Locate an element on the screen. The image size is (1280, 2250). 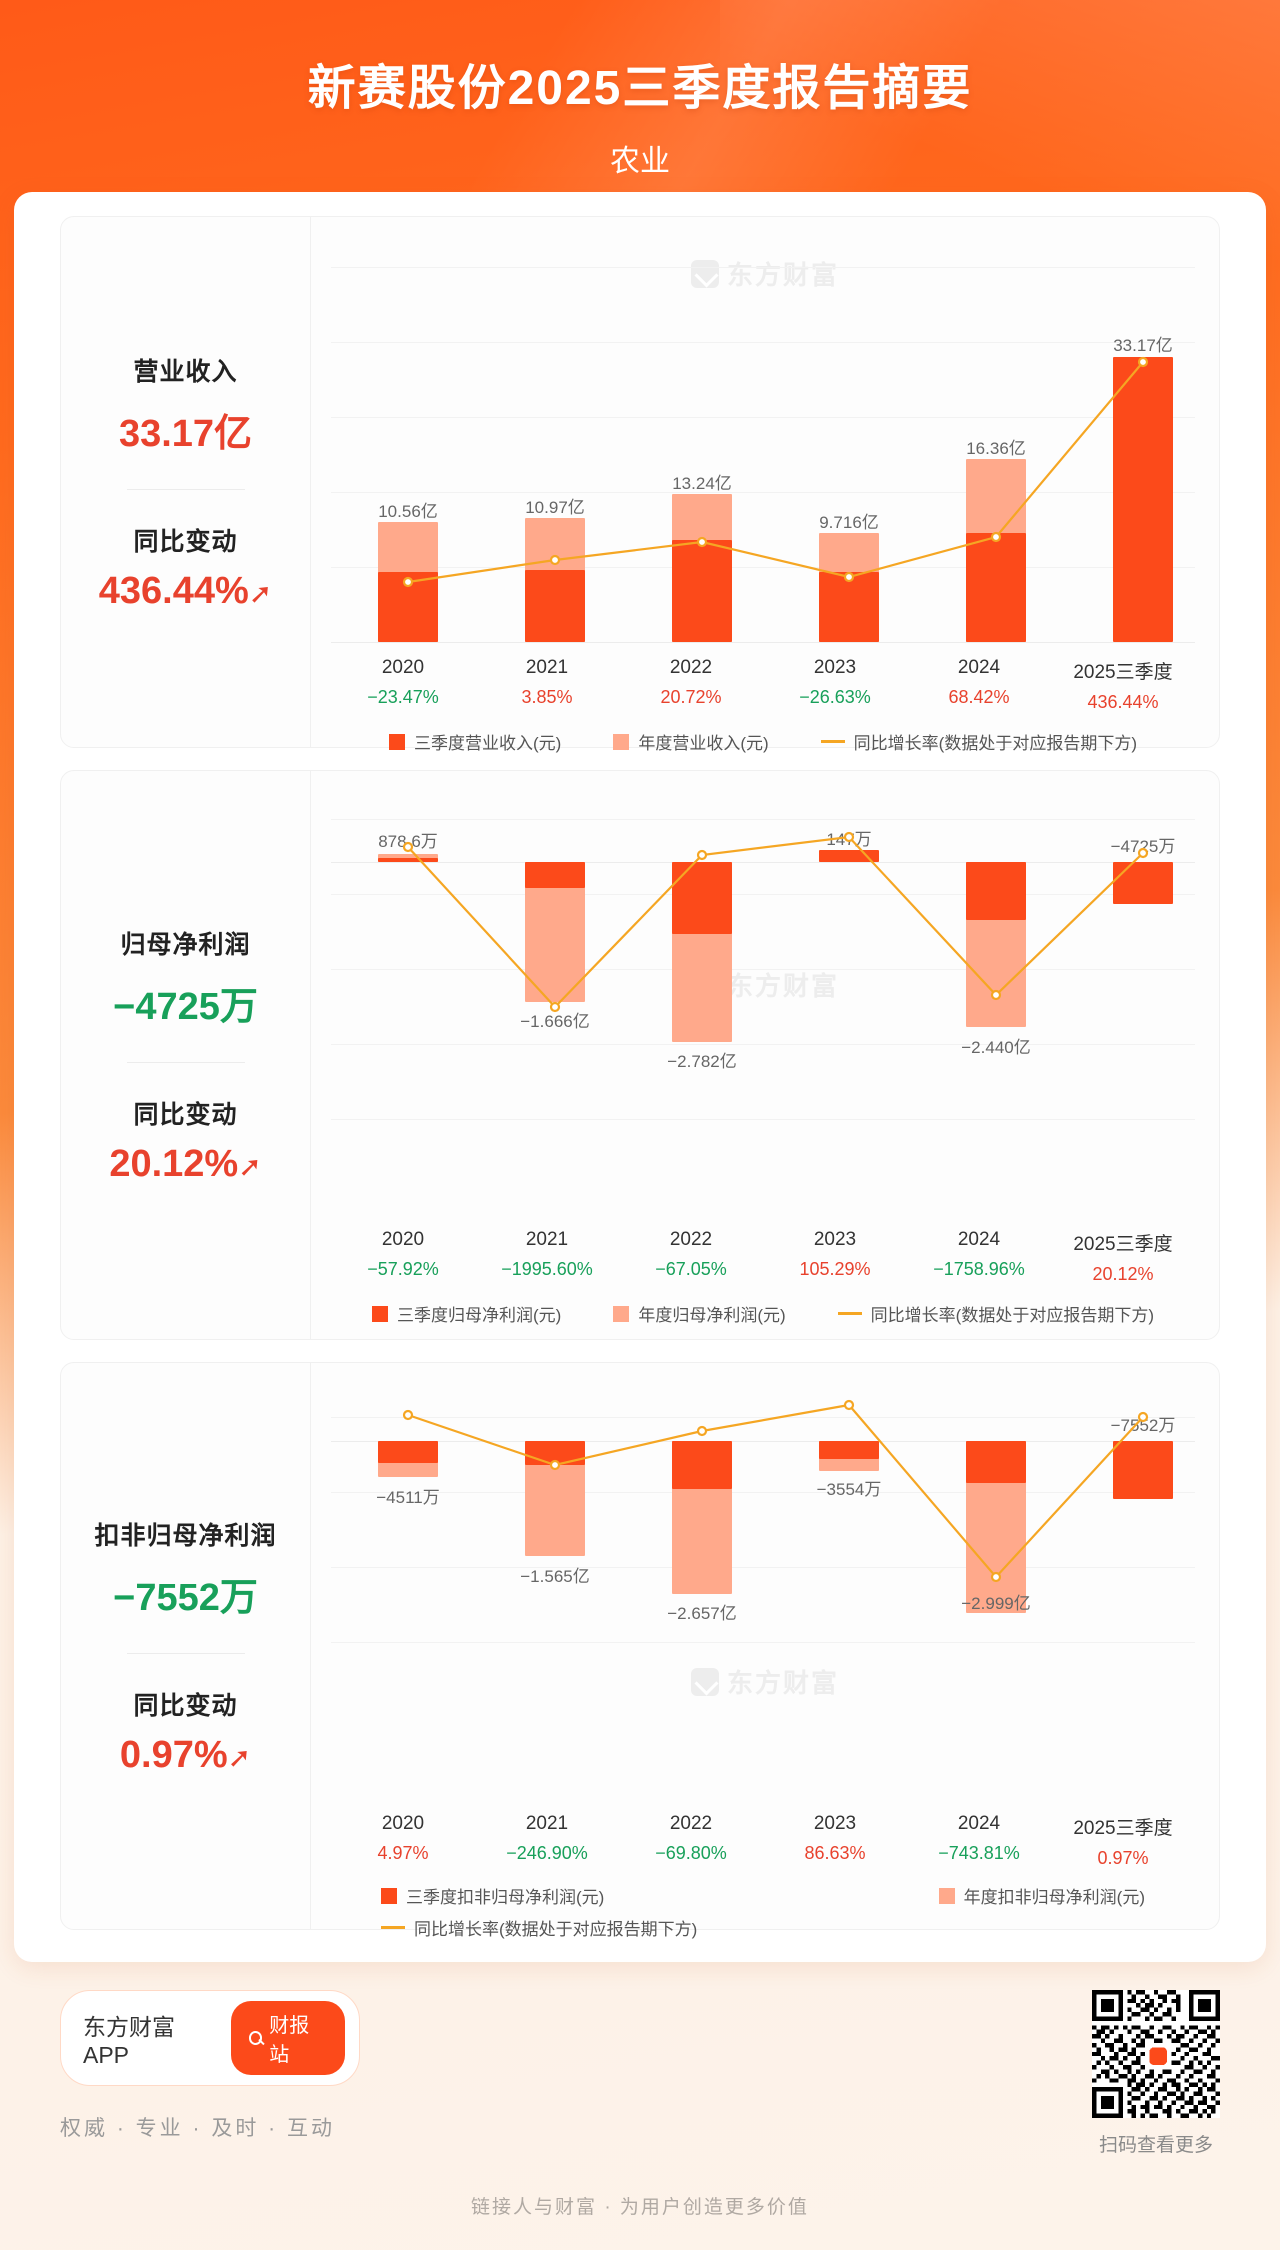
axis-cell: 2020 −57.92% is located at coordinates (403, 1257).